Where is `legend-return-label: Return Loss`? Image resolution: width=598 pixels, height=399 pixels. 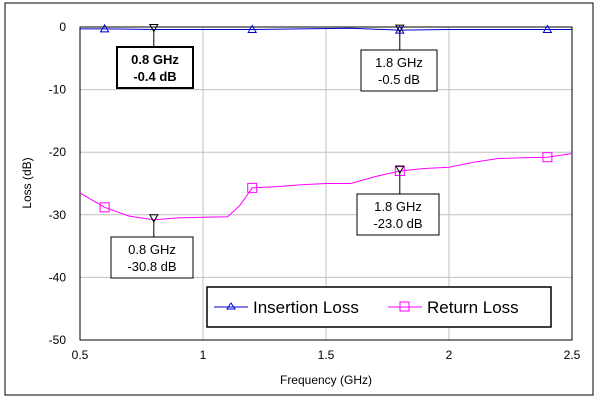 legend-return-label: Return Loss is located at coordinates (473, 307).